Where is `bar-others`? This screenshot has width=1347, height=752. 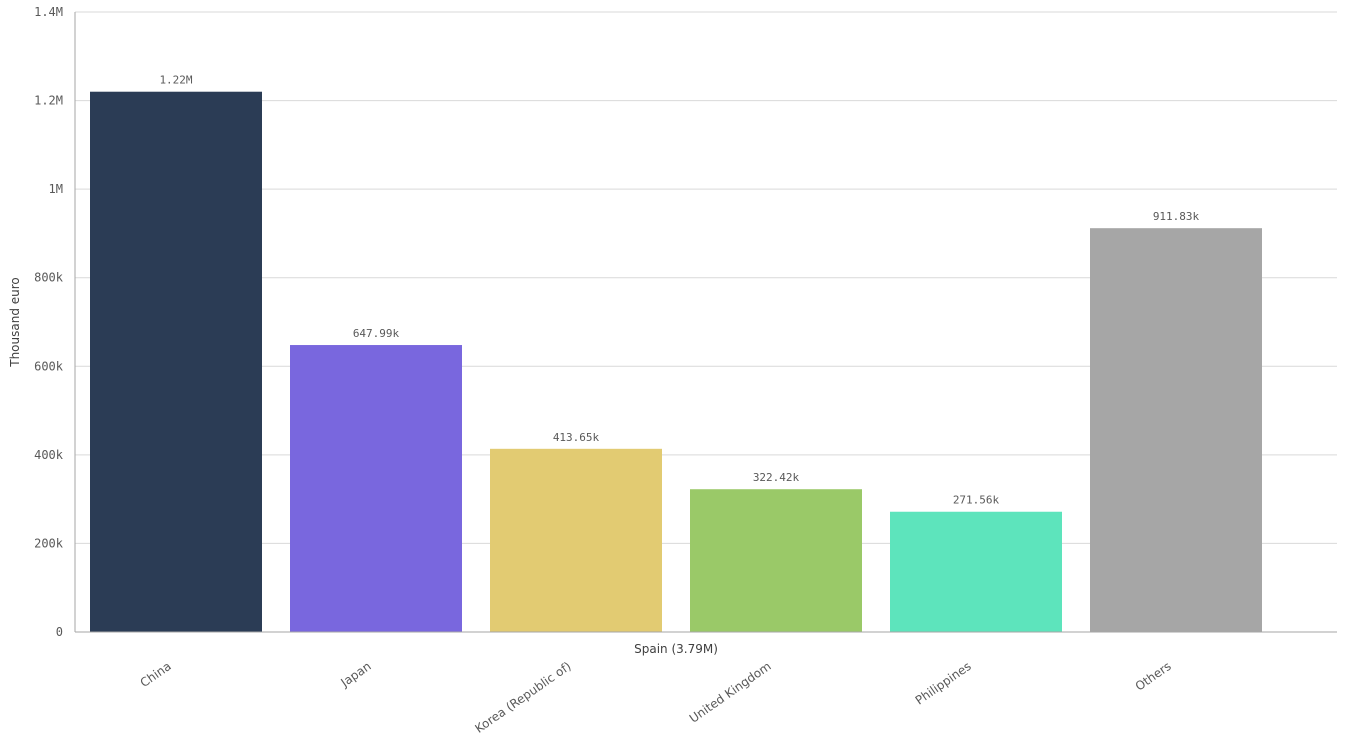
bar-others is located at coordinates (1176, 430).